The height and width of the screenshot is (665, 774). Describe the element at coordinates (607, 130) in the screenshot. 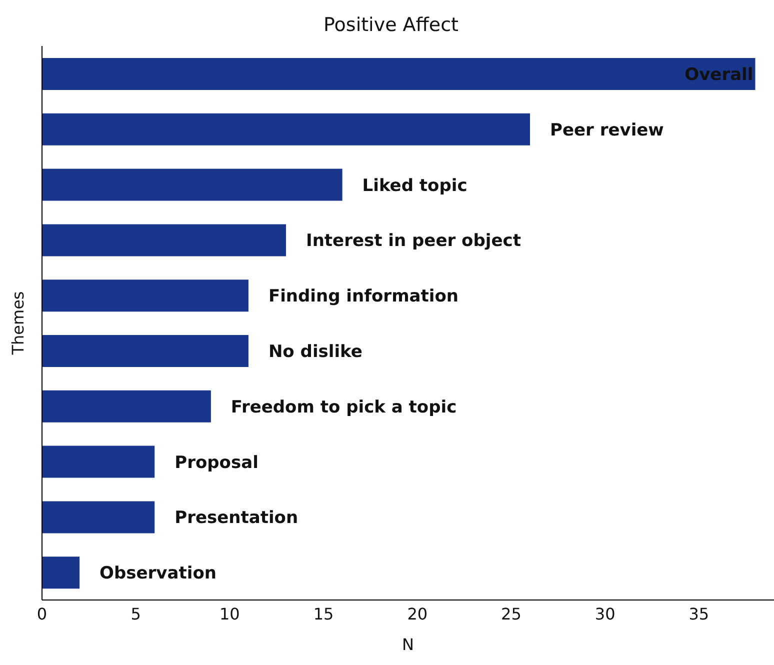

I see `y-tick-label: Peer review` at that location.